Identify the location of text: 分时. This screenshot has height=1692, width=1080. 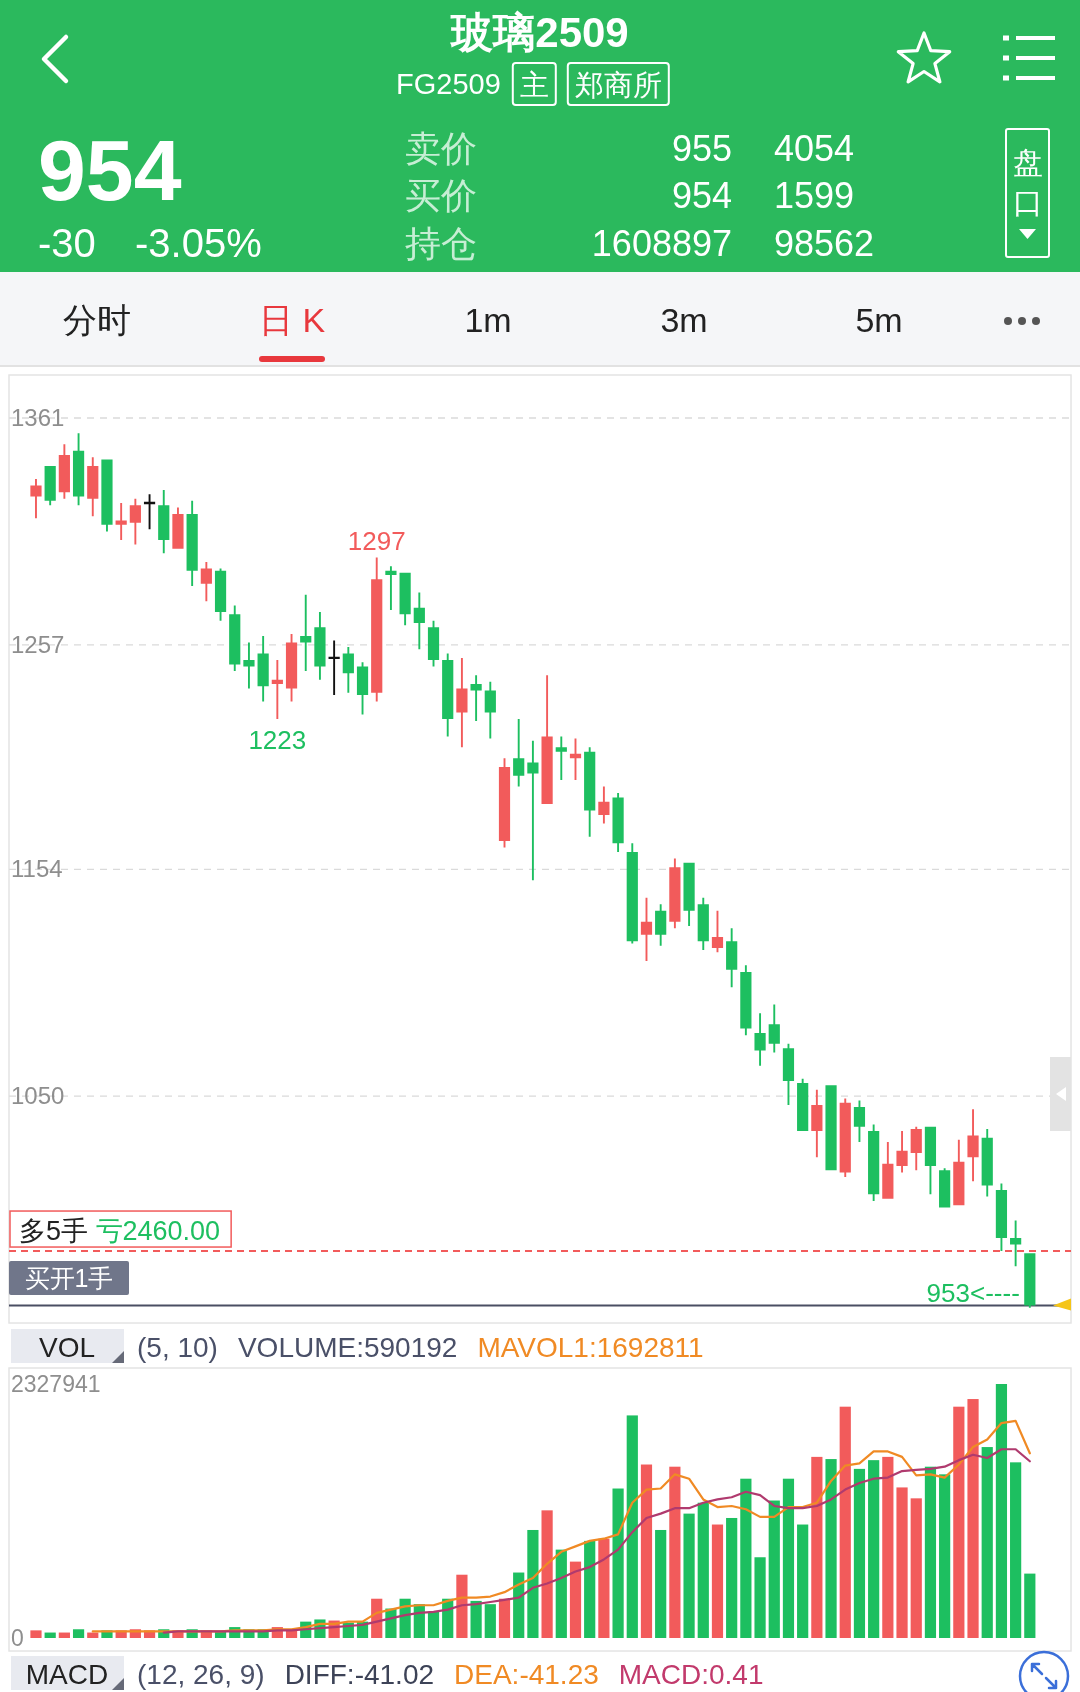
(97, 320).